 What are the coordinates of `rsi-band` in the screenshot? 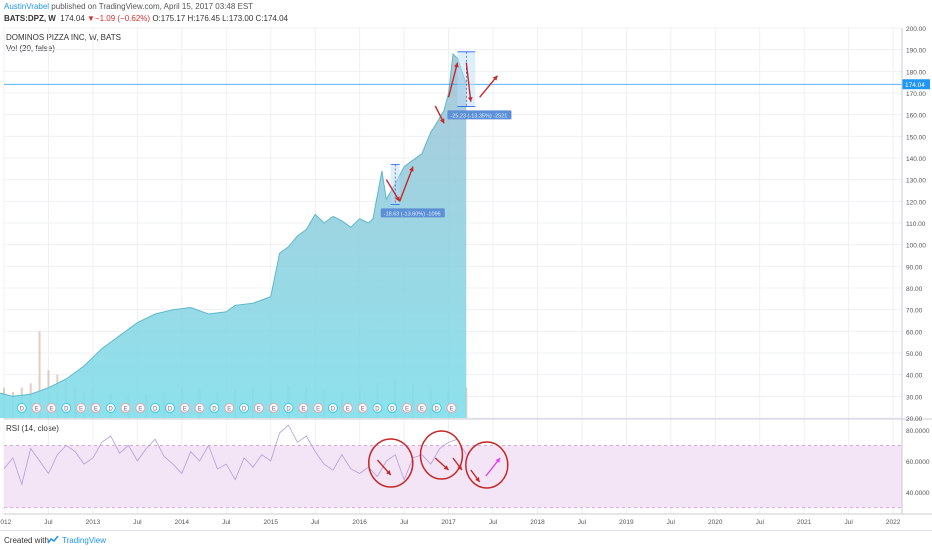 It's located at (453, 476).